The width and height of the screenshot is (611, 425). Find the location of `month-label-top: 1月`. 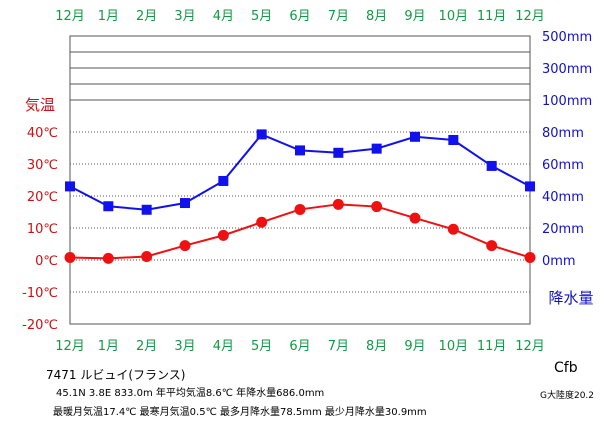

month-label-top: 1月 is located at coordinates (108, 16).